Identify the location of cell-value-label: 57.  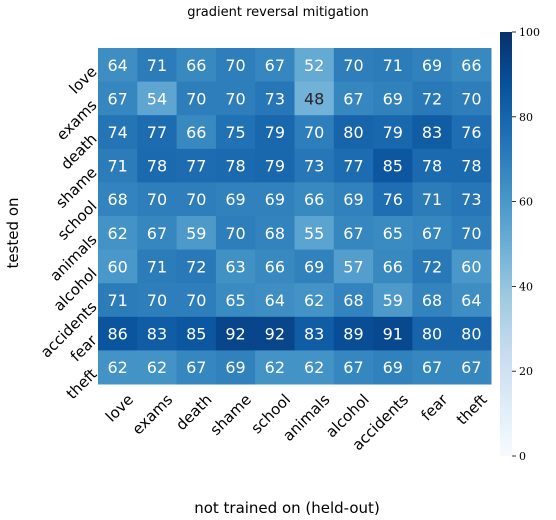
(353, 266).